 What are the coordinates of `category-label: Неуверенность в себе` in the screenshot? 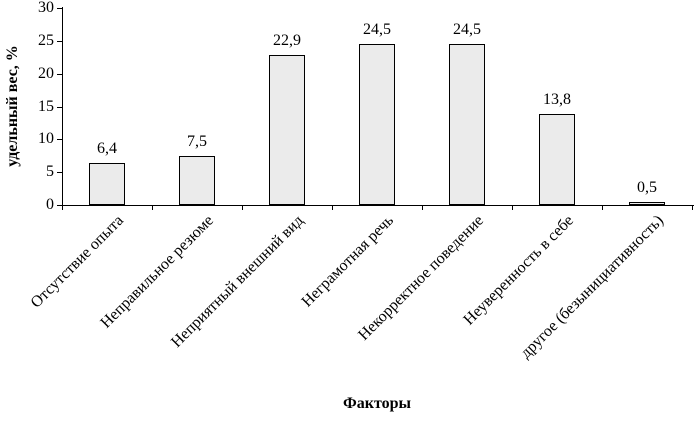 It's located at (519, 270).